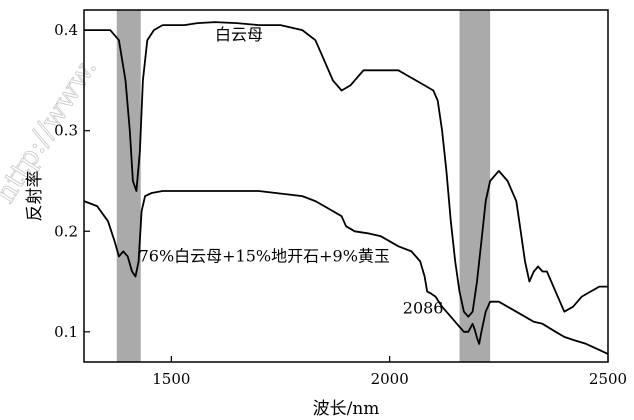 The height and width of the screenshot is (420, 634). I want to click on x-tick-label: 1500, so click(171, 379).